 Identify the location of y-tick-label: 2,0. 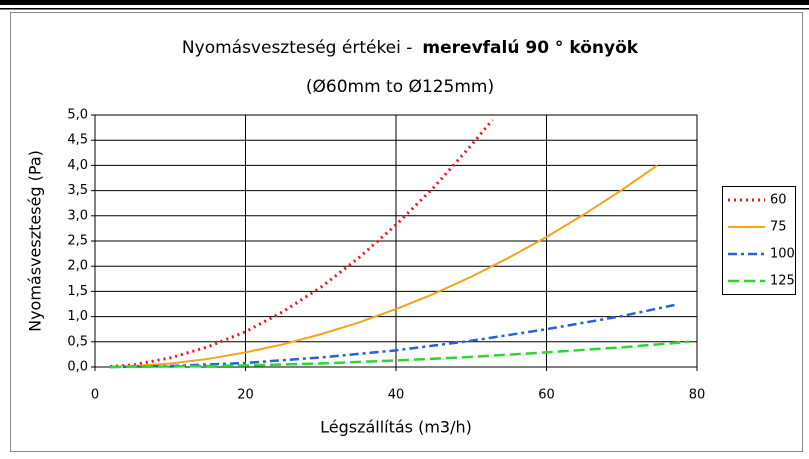
(77, 266).